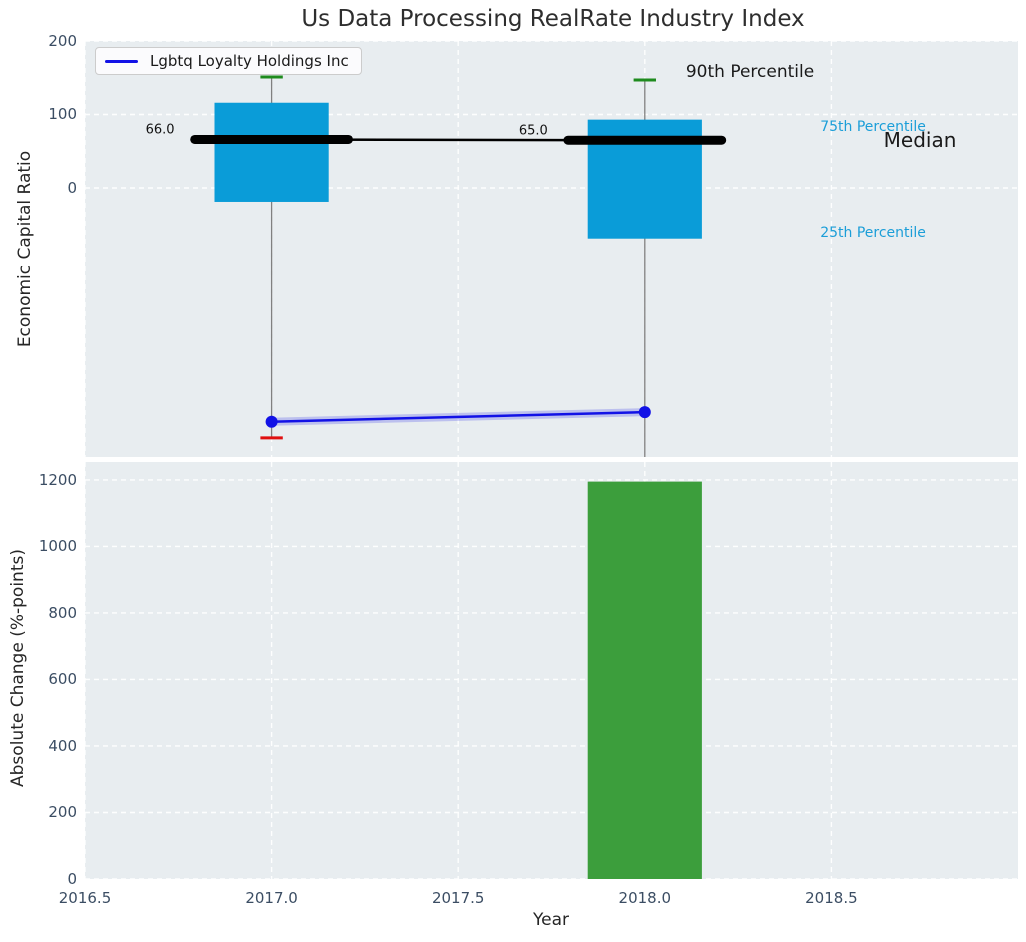 This screenshot has height=942, width=1026. What do you see at coordinates (249, 61) in the screenshot?
I see `legend-label: Lgbtq Loyalty Holdings Inc` at bounding box center [249, 61].